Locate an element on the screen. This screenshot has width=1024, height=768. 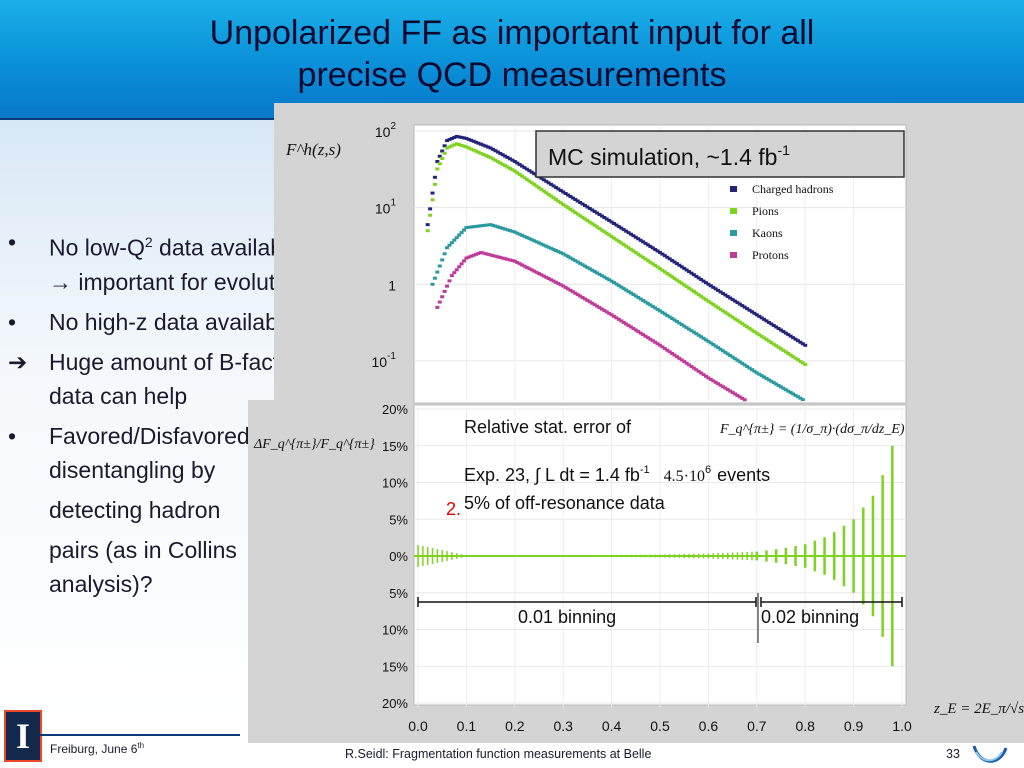
bullet-item: ➔ Huge amount of B-factory is located at coordinates (198, 362).